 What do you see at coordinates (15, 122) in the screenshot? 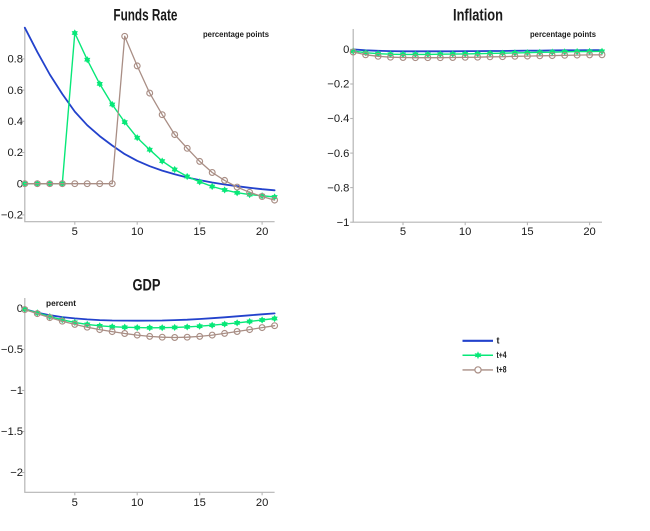
I see `svg-text: 0.4` at bounding box center [15, 122].